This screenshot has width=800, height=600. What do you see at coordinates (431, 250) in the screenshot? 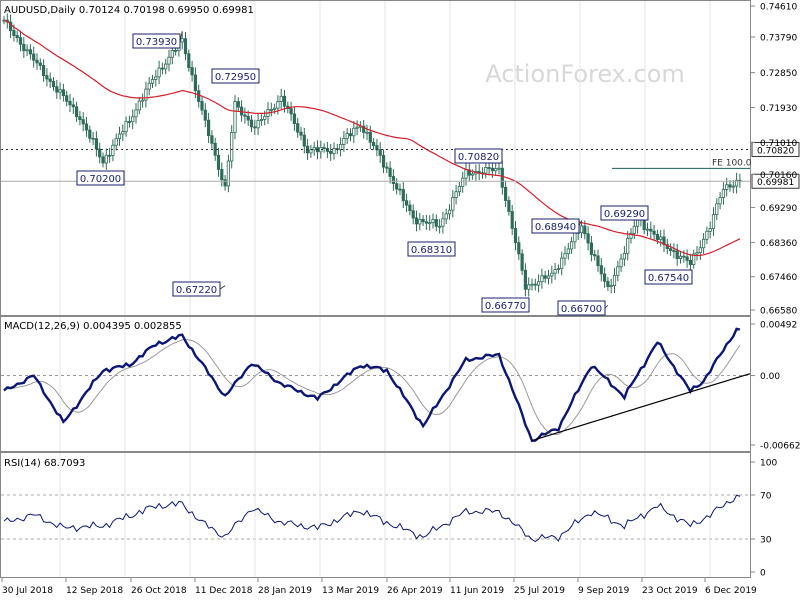
I see `swing-label: 0.68310` at bounding box center [431, 250].